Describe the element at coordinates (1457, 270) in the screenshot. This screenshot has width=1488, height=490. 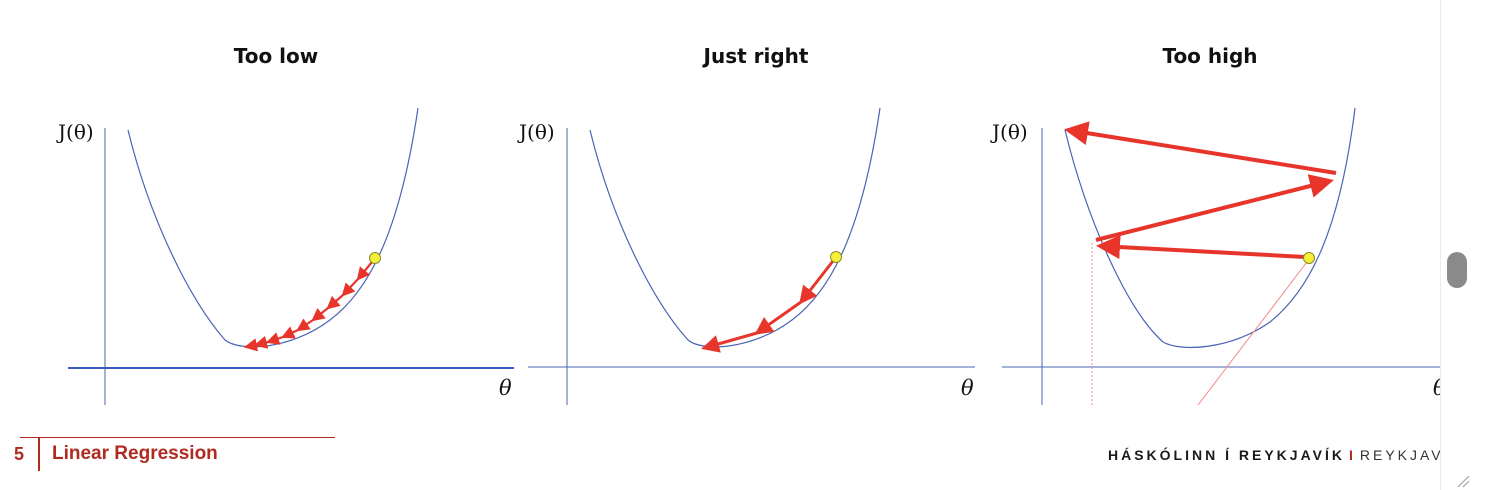
I see `scrollbar-thumb` at that location.